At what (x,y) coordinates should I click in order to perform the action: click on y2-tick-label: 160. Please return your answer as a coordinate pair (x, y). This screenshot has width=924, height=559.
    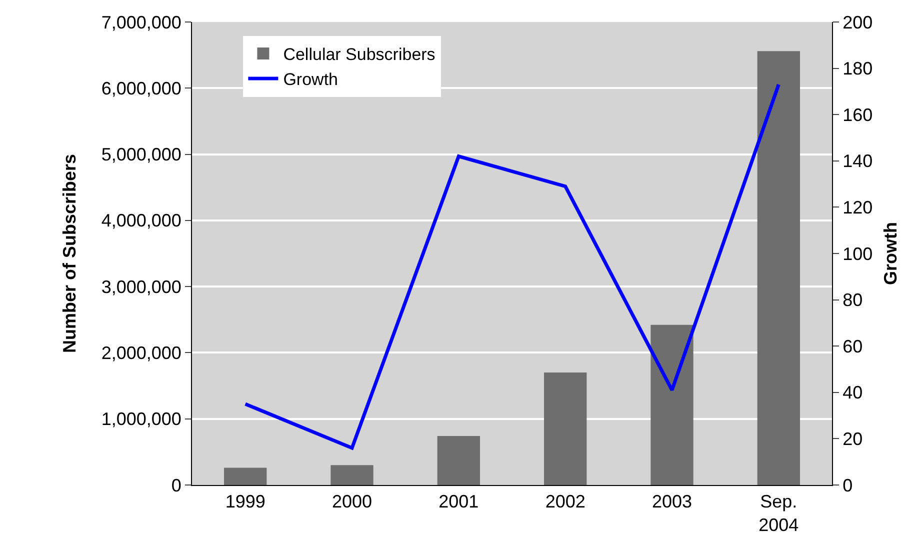
    Looking at the image, I should click on (857, 114).